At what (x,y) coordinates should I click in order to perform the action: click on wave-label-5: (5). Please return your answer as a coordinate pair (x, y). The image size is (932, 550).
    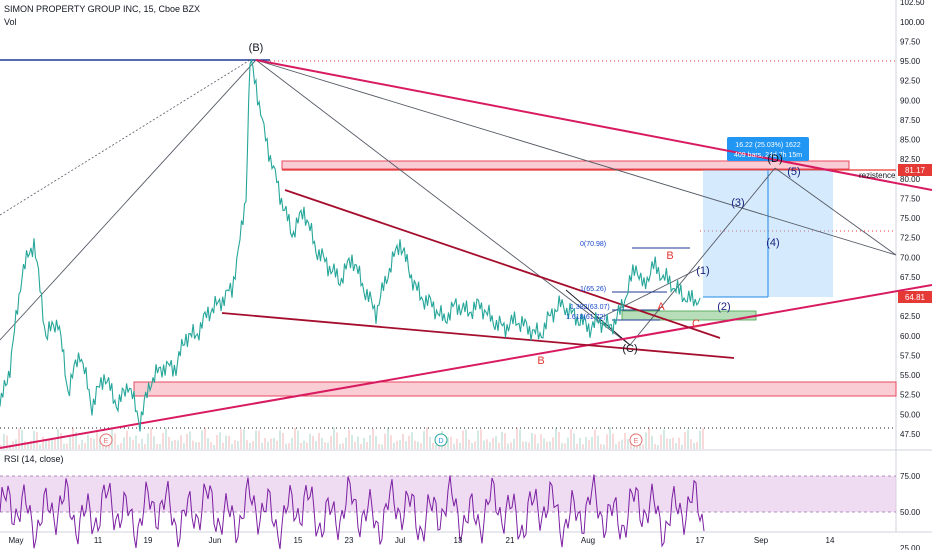
    Looking at the image, I should click on (793, 172).